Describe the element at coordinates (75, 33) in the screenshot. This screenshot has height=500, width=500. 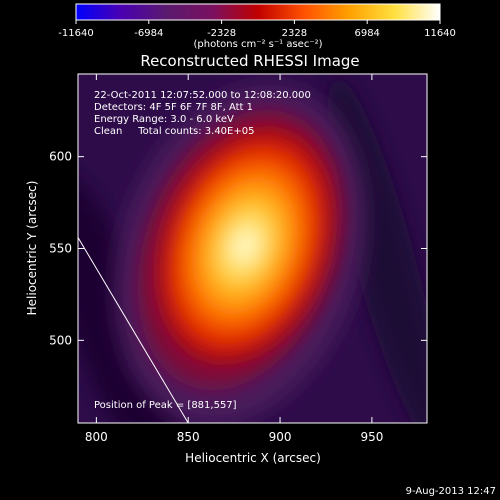
I see `colorbar-tick-label: -11640` at that location.